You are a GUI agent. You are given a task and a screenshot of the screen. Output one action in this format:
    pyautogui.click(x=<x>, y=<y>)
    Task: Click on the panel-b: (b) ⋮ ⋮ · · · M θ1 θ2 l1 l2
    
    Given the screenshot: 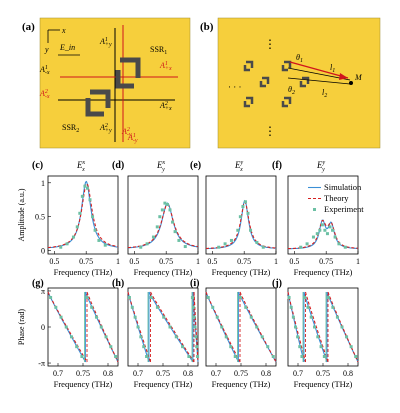 What is the action you would take?
    pyautogui.click(x=290, y=83)
    